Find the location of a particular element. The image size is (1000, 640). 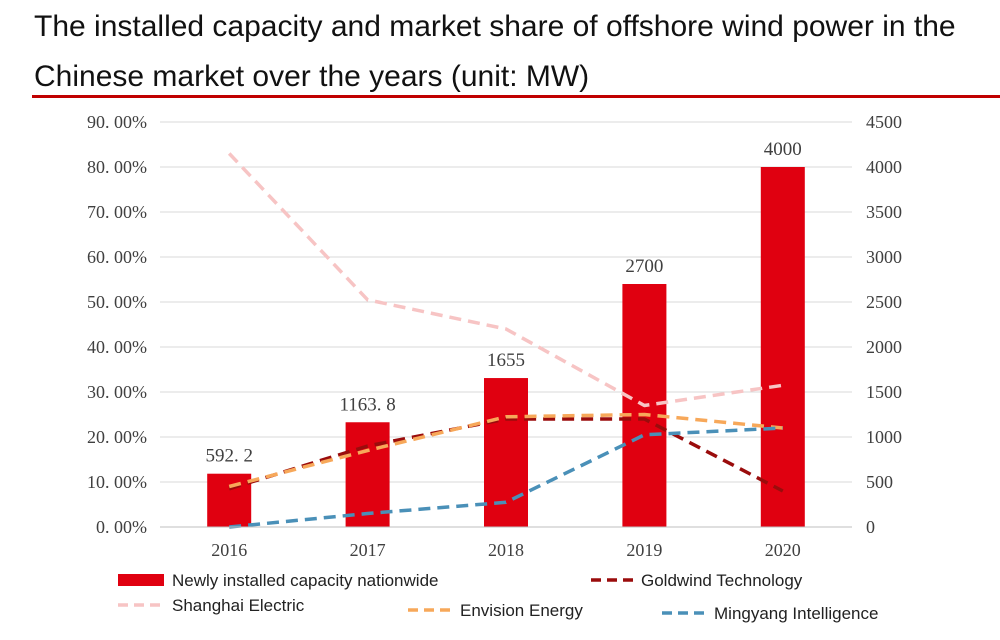

x-axis-tick: 2016 is located at coordinates (229, 550).